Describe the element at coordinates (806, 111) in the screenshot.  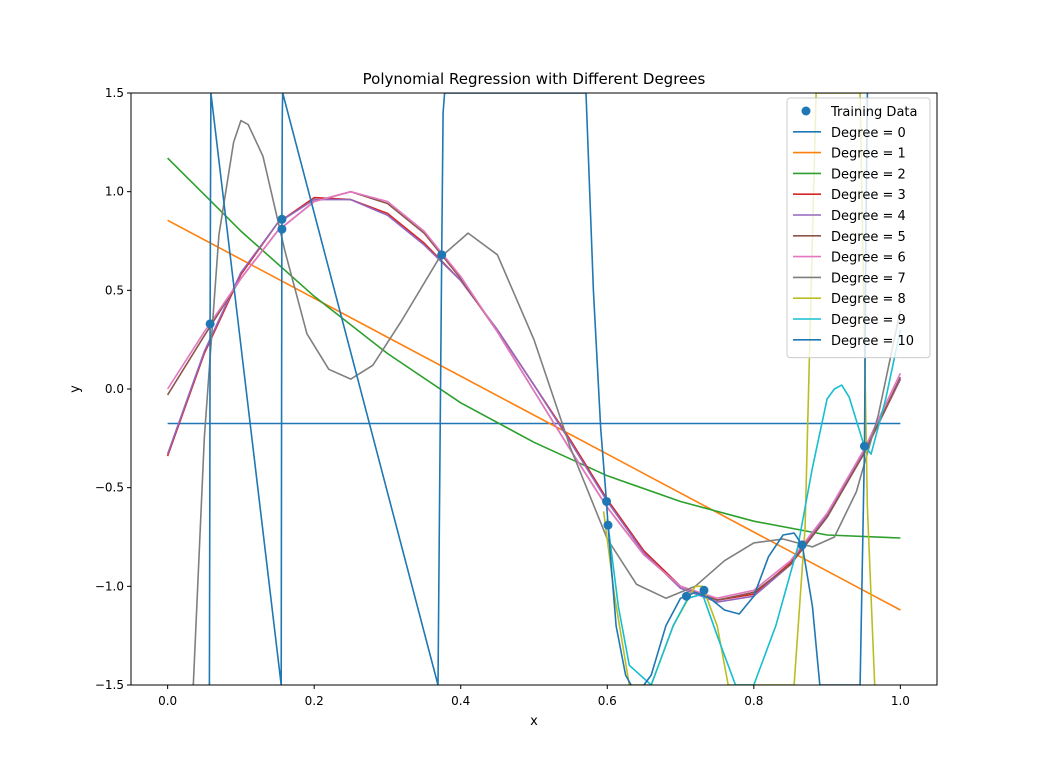
I see `legend-marker-training-data` at that location.